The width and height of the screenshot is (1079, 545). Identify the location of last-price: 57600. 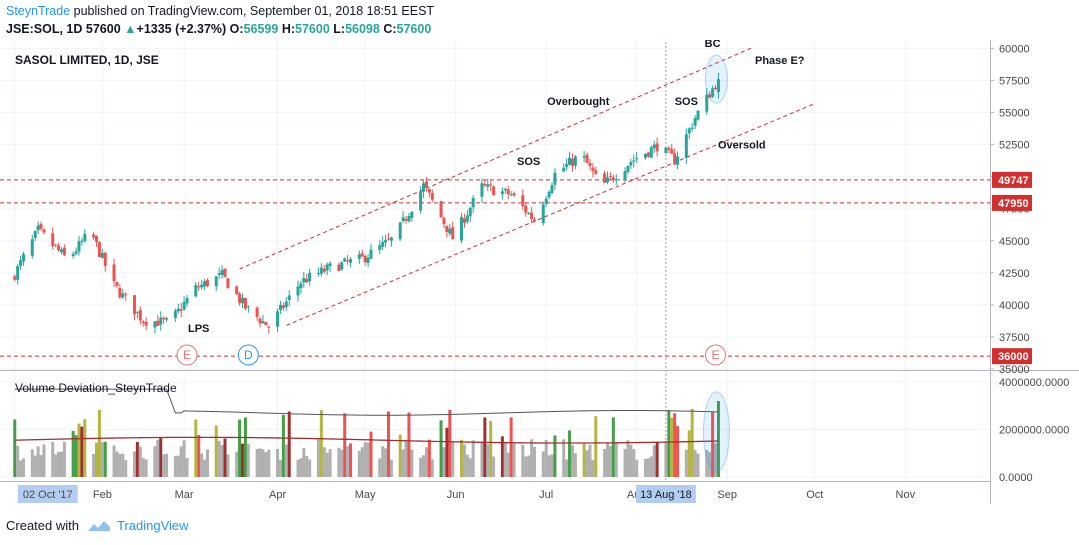
(103, 29).